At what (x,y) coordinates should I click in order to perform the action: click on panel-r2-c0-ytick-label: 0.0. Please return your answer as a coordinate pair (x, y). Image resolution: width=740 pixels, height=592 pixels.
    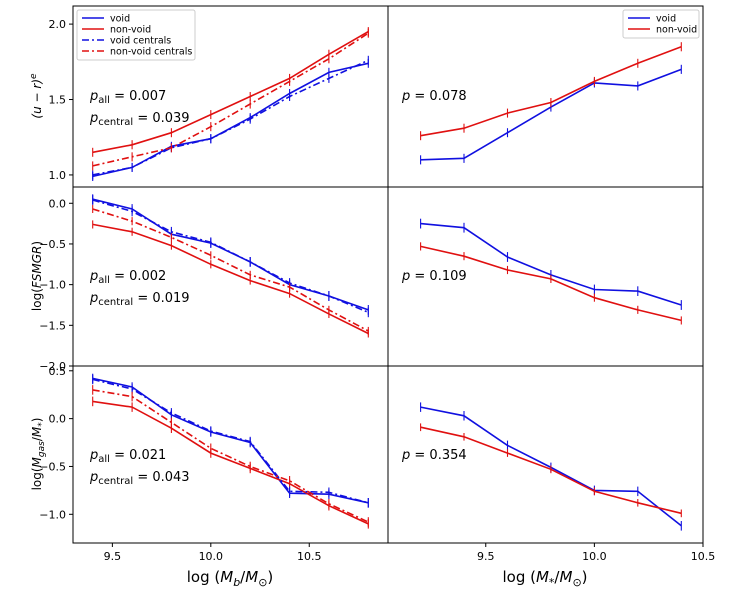
    Looking at the image, I should click on (58, 419).